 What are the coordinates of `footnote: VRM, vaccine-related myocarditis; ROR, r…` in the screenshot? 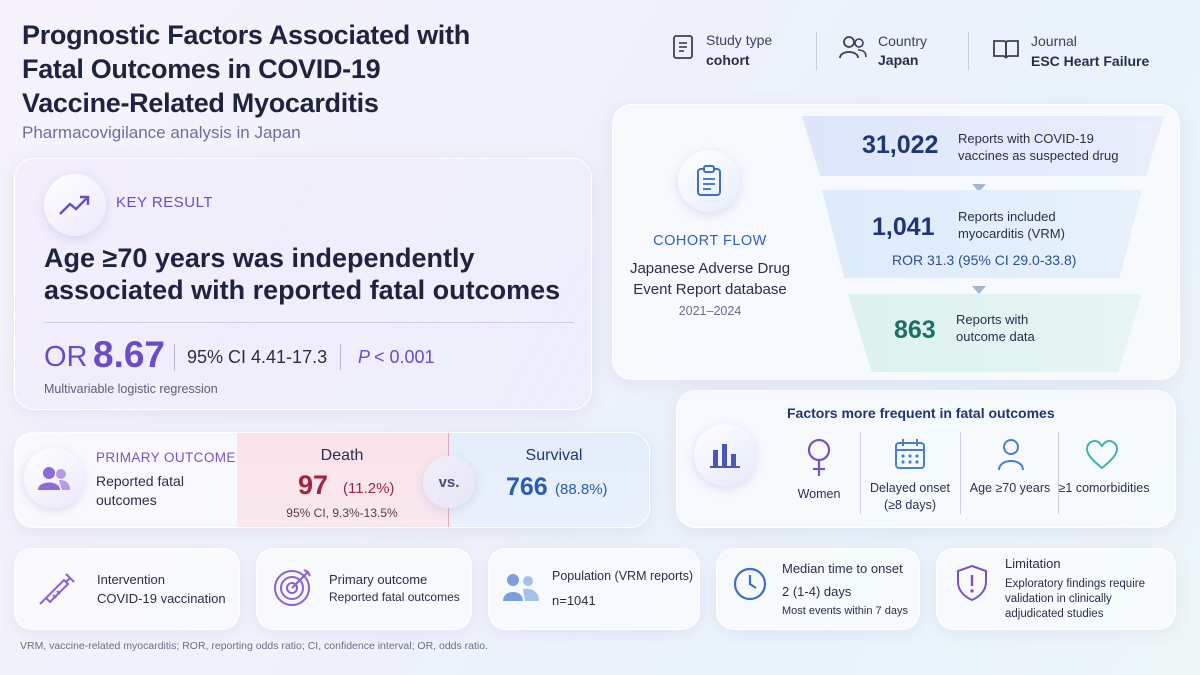 It's located at (254, 646).